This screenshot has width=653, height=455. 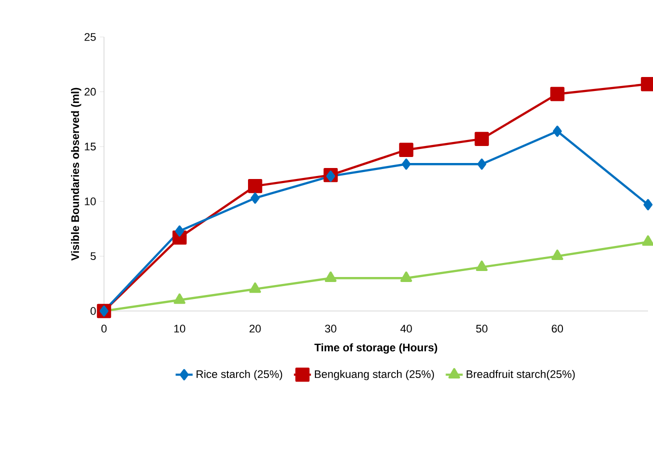 What do you see at coordinates (93, 311) in the screenshot?
I see `y-tick-label: 0` at bounding box center [93, 311].